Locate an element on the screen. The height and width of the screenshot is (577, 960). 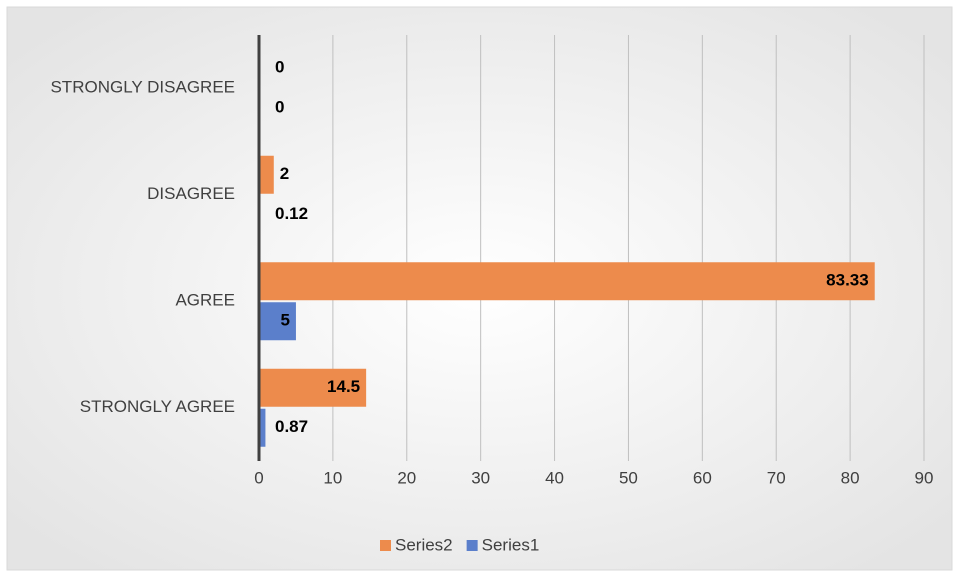
data-label: 0.87 is located at coordinates (291, 426).